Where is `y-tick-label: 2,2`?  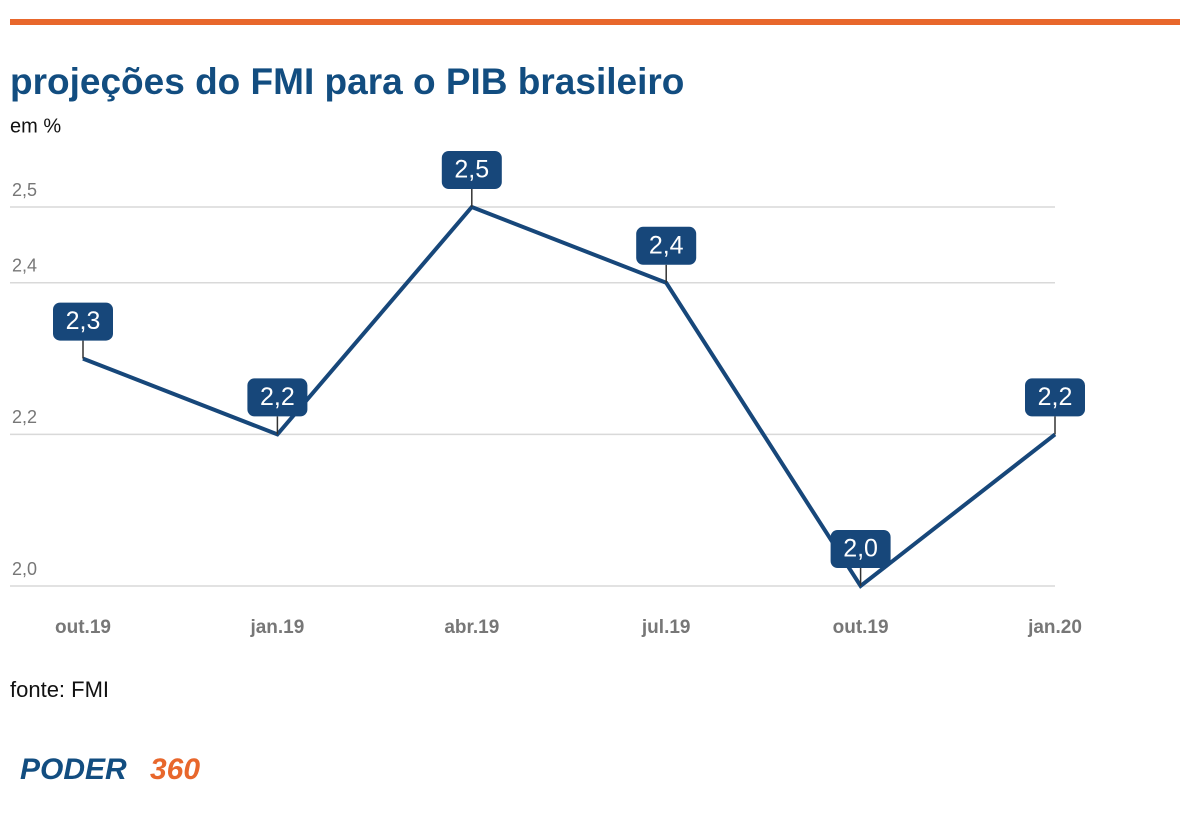 y-tick-label: 2,2 is located at coordinates (24, 417).